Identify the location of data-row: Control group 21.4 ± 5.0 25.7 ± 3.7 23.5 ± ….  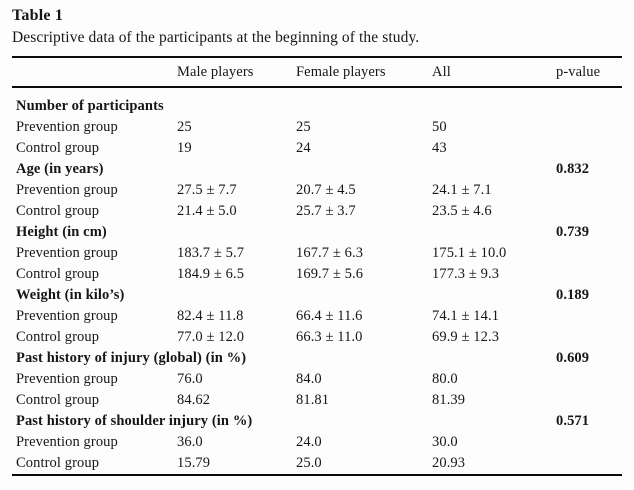
(317, 211).